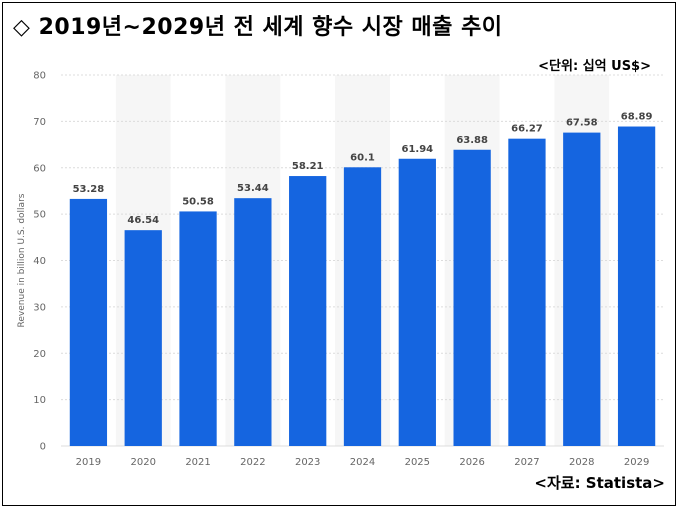  Describe the element at coordinates (197, 462) in the screenshot. I see `x-tick-label: 2021` at that location.